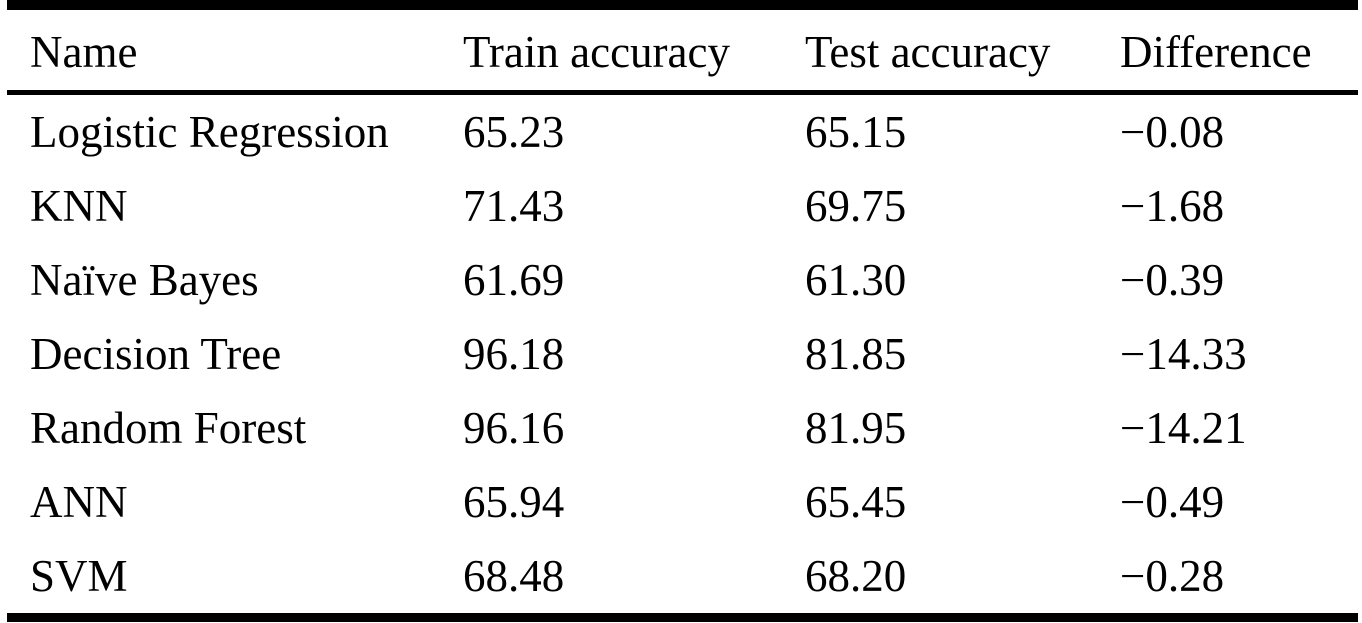  I want to click on cell-train-accuracy: 96.16, so click(514, 428).